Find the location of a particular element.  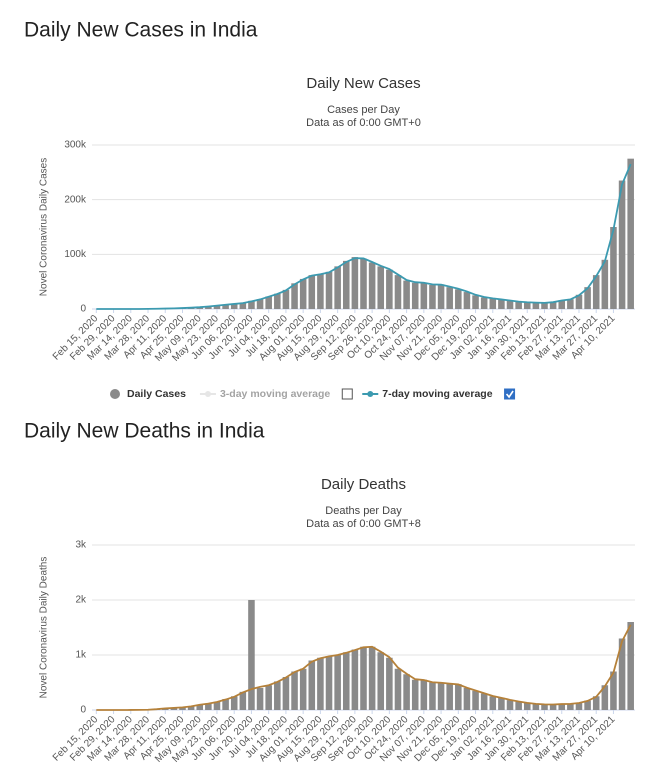

y-tick-label: 3k is located at coordinates (81, 545).